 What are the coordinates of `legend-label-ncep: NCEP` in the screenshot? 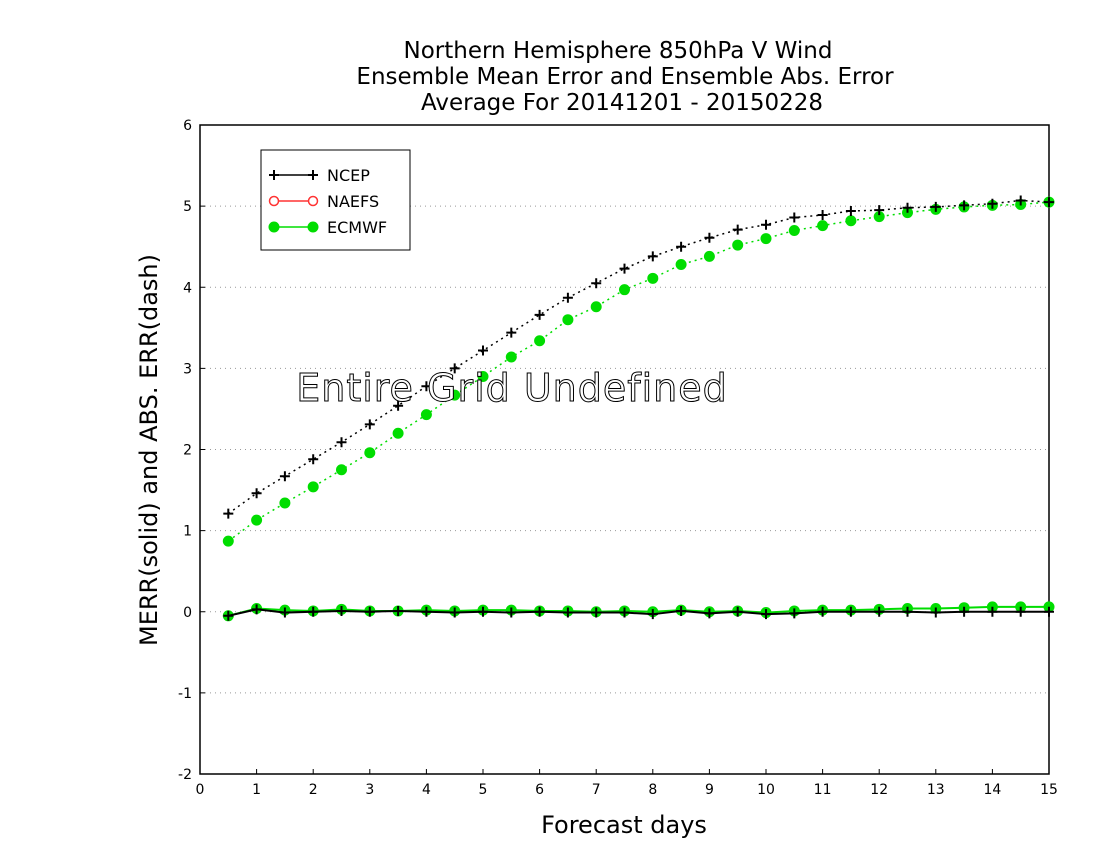 It's located at (348, 175).